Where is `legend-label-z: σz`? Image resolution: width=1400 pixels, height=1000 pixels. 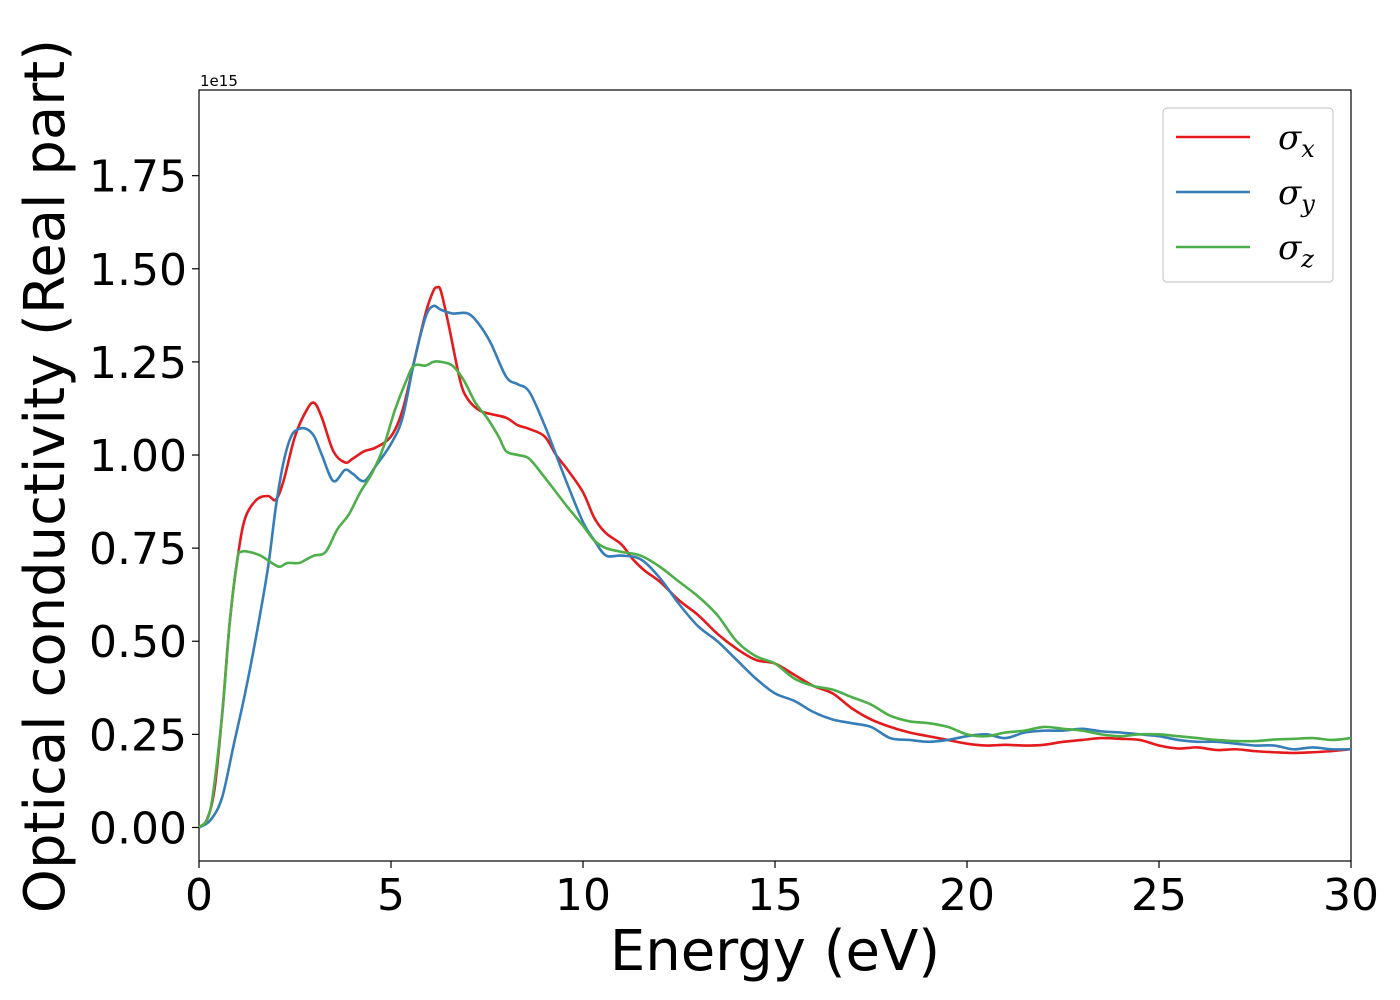
legend-label-z: σz is located at coordinates (1296, 250).